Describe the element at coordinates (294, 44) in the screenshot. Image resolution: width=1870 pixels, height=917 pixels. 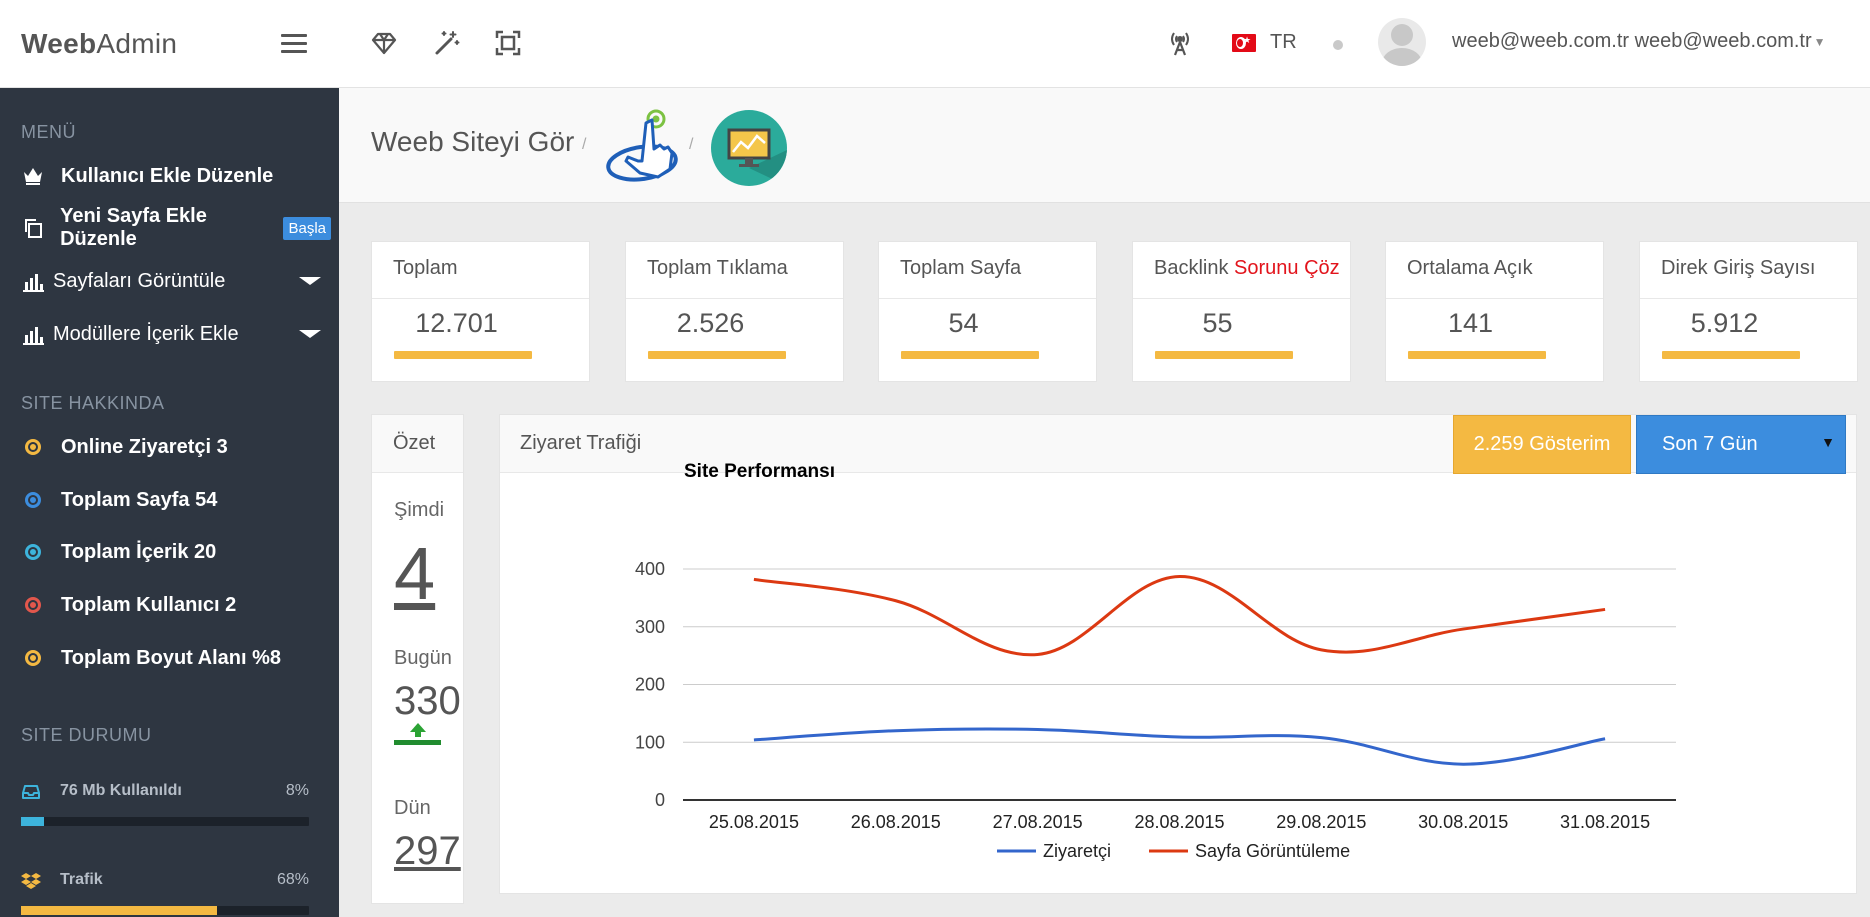
I see `menu-toggle-icon` at that location.